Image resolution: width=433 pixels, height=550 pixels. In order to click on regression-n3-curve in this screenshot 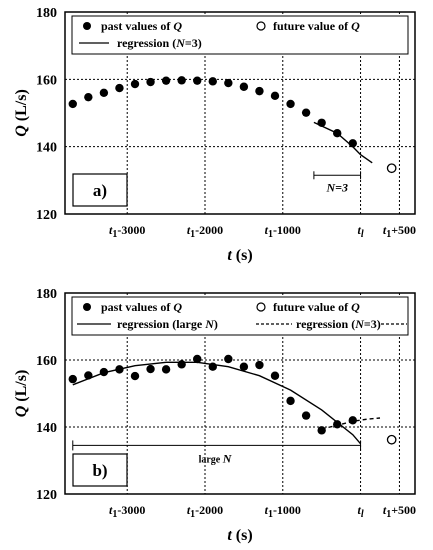, I will do `click(351, 423)`.